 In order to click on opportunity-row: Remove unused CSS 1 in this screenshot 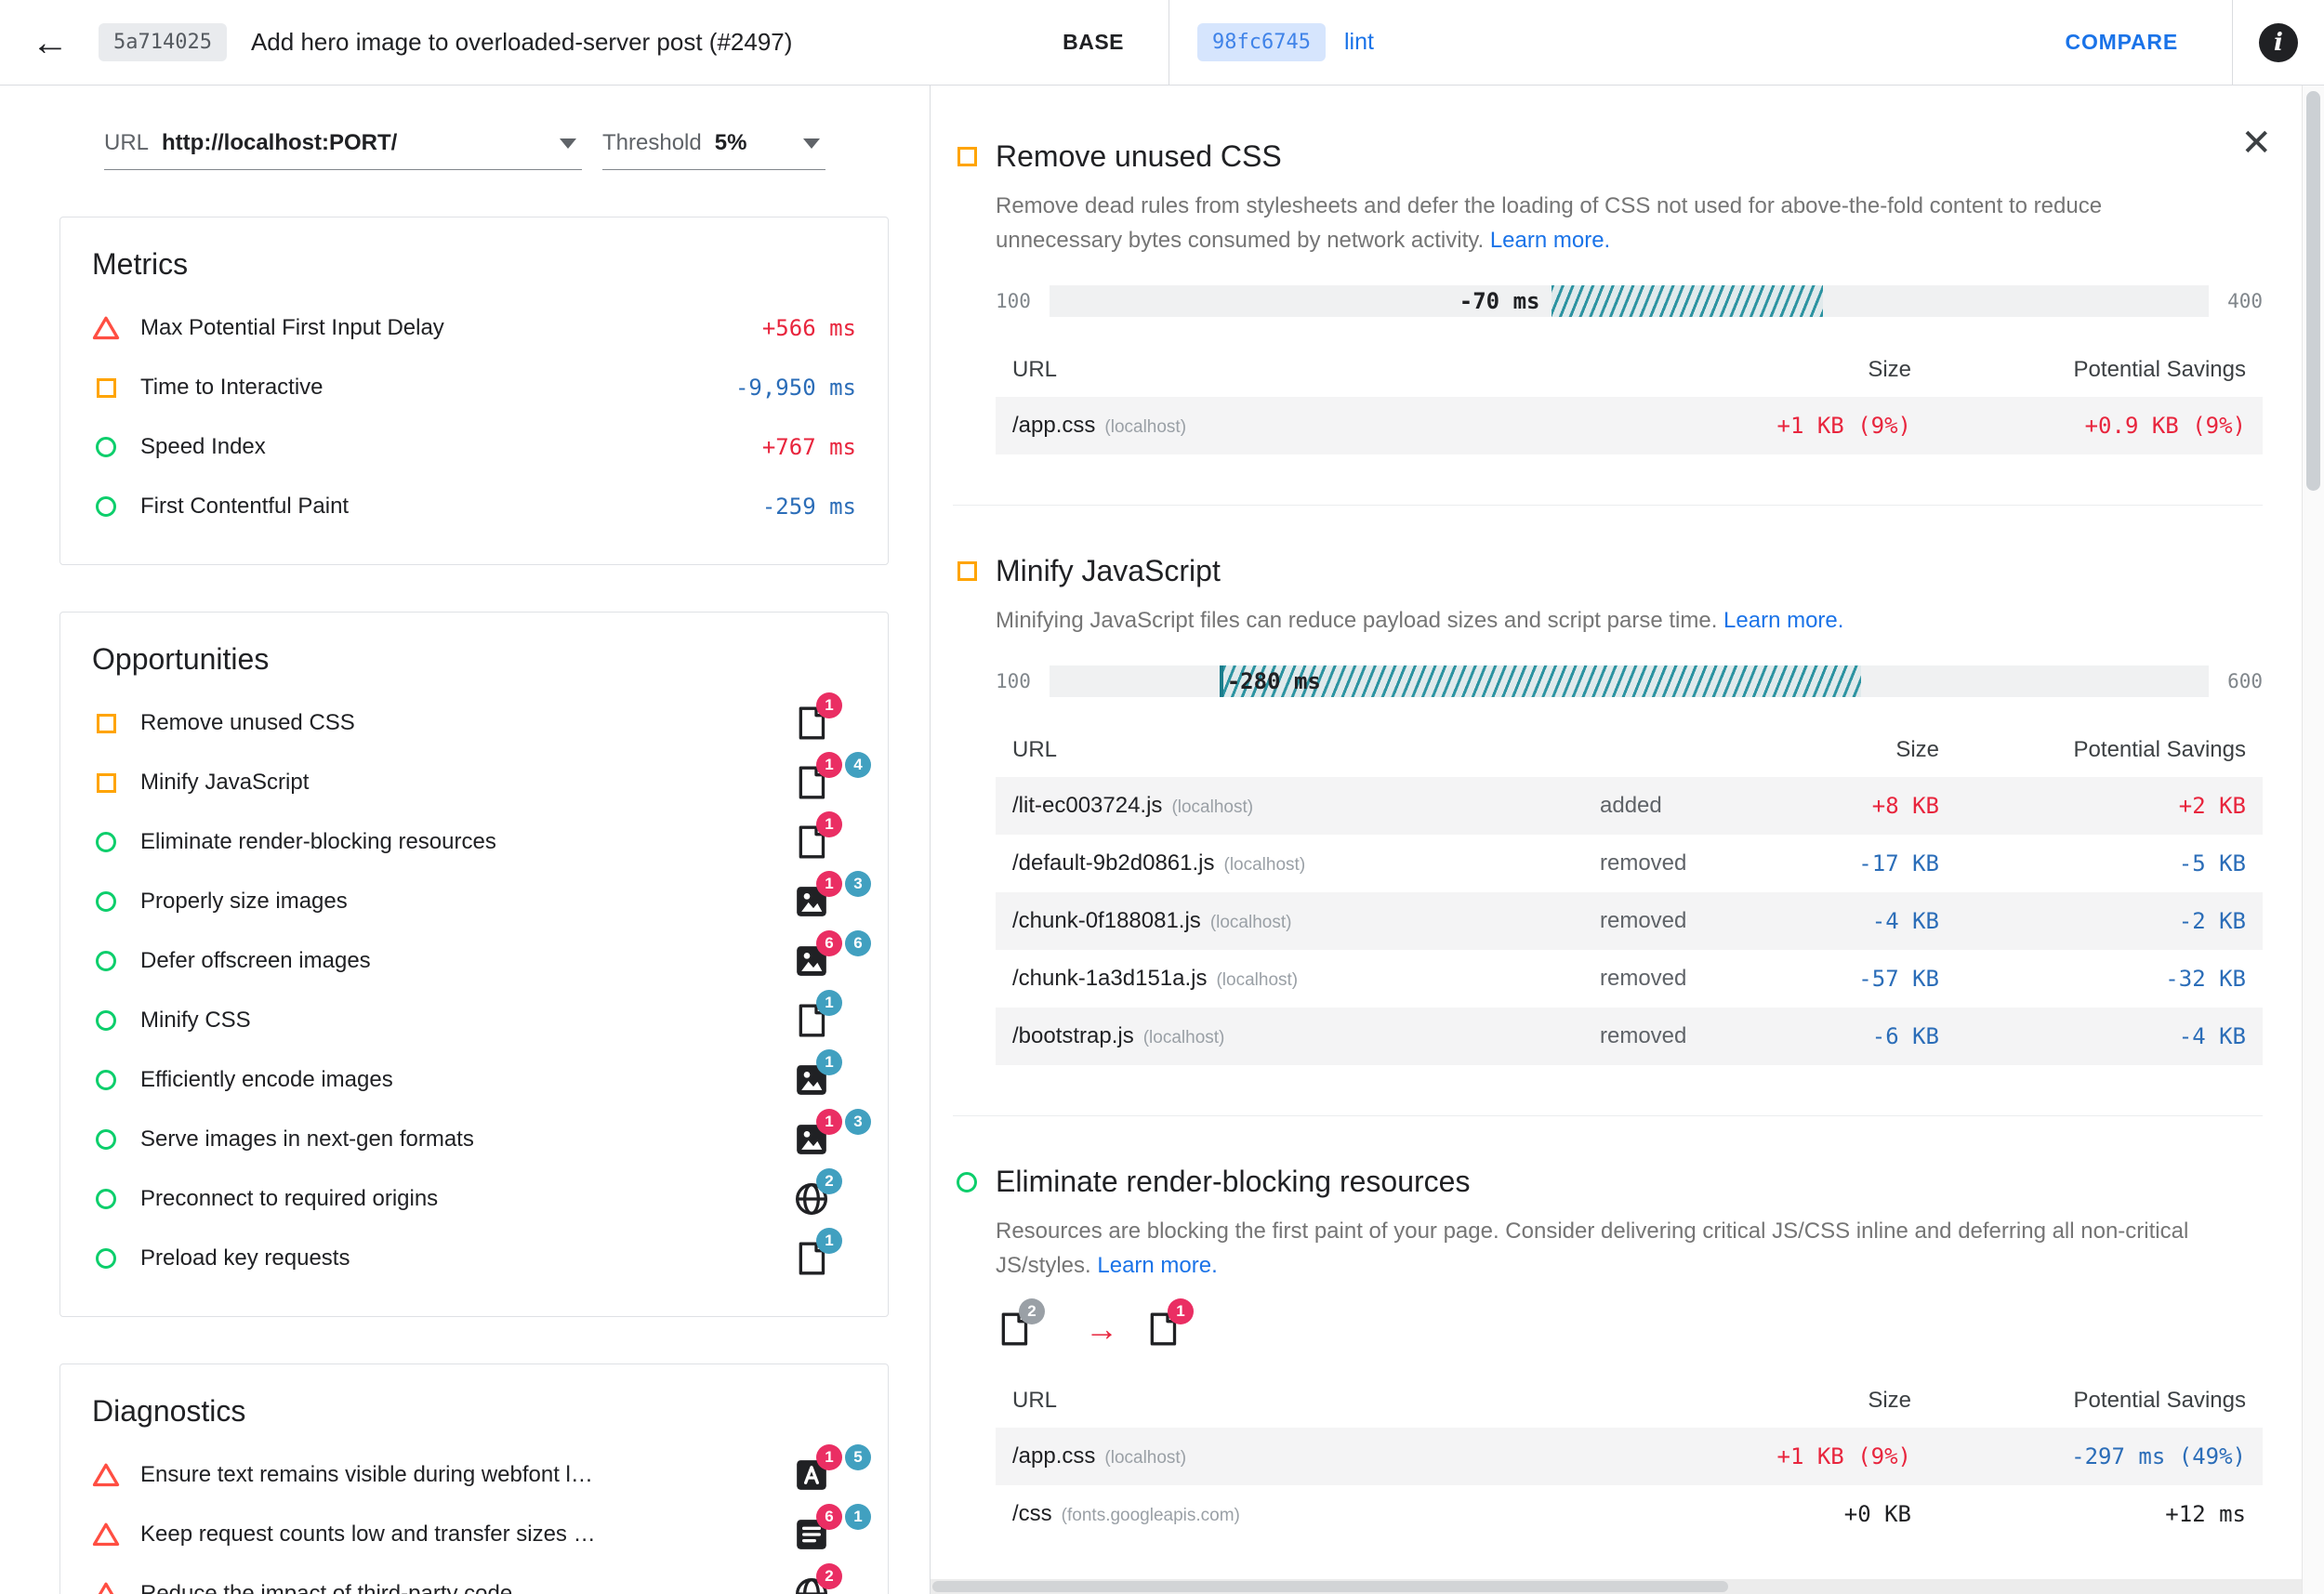, I will do `click(474, 723)`.